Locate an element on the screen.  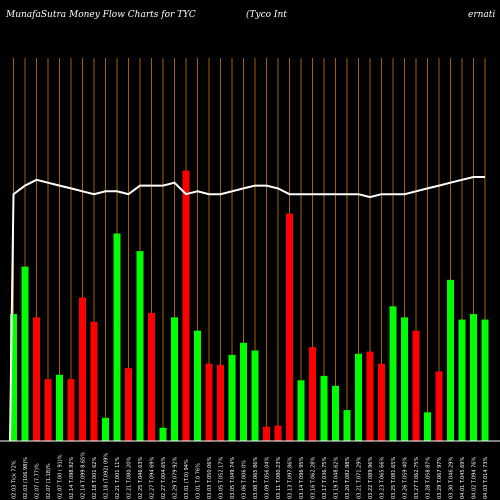
x-tick-label: 03.29 T.067 97% is located at coordinates (440, 478).